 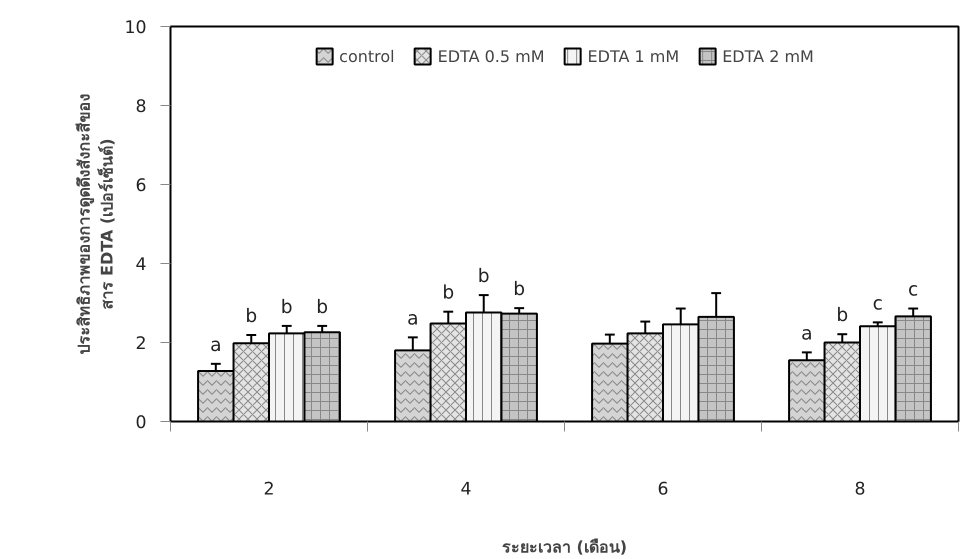 What do you see at coordinates (141, 186) in the screenshot?
I see `y-tick-label: 6` at bounding box center [141, 186].